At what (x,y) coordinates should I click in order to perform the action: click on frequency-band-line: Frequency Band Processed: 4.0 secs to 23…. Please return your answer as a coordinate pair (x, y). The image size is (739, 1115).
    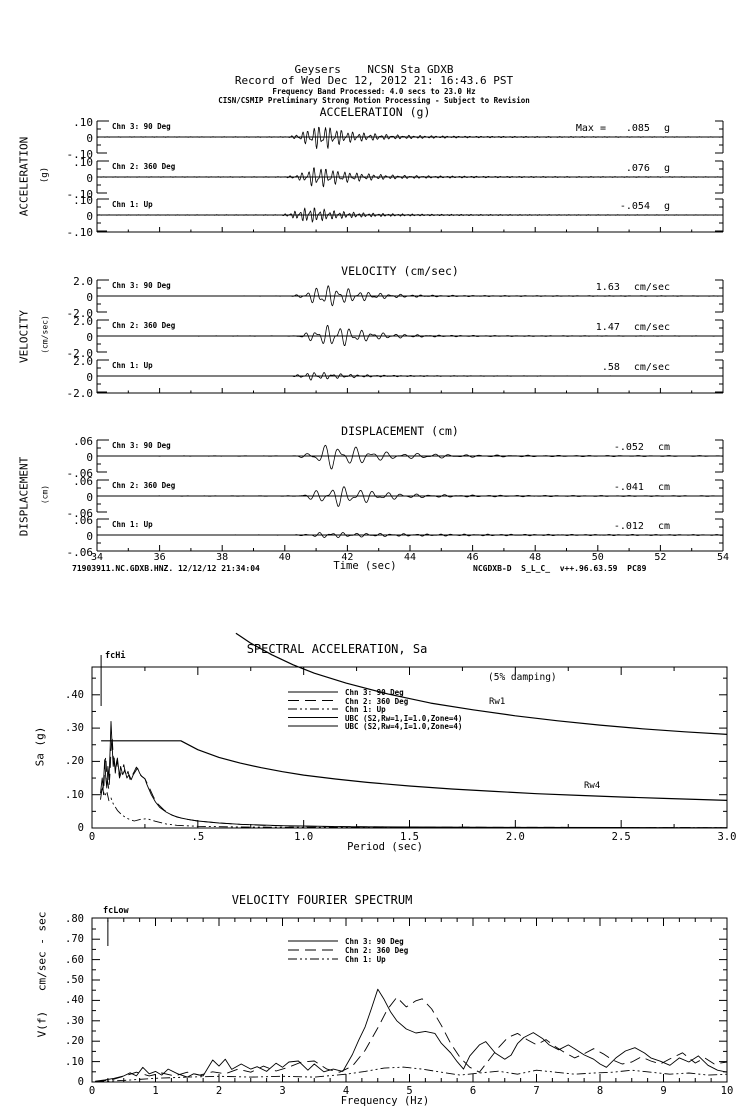
    Looking at the image, I should click on (374, 91).